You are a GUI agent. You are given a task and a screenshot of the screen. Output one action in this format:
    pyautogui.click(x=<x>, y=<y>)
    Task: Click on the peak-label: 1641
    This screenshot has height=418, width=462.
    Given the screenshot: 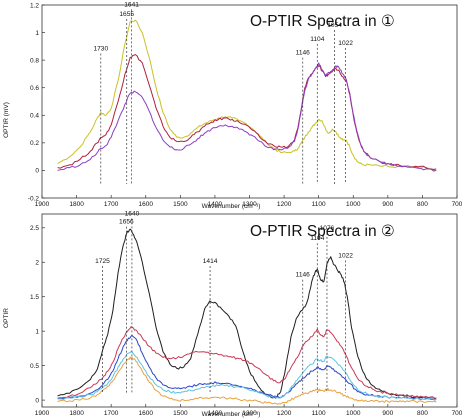 What is the action you would take?
    pyautogui.click(x=131, y=4)
    